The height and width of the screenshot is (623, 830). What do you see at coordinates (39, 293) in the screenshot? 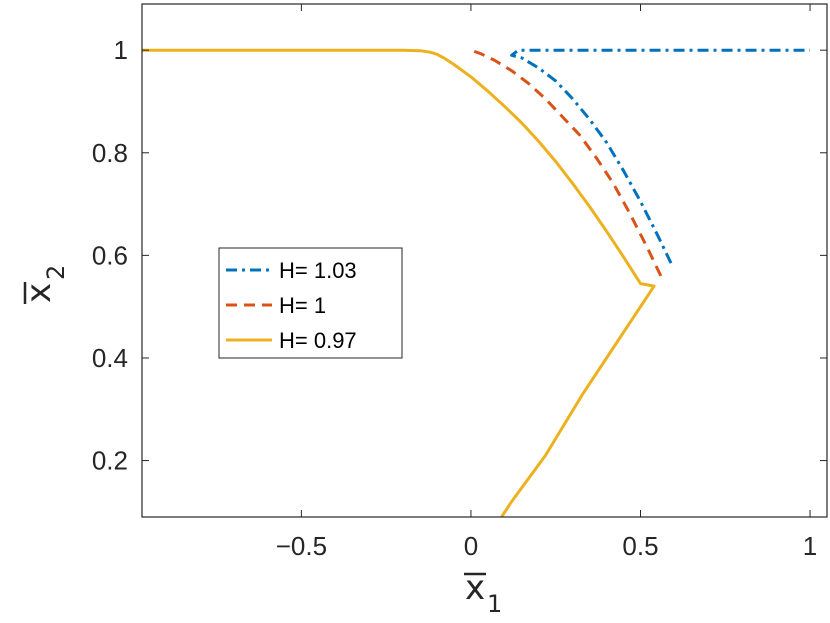
I see `y-axis-label: x` at bounding box center [39, 293].